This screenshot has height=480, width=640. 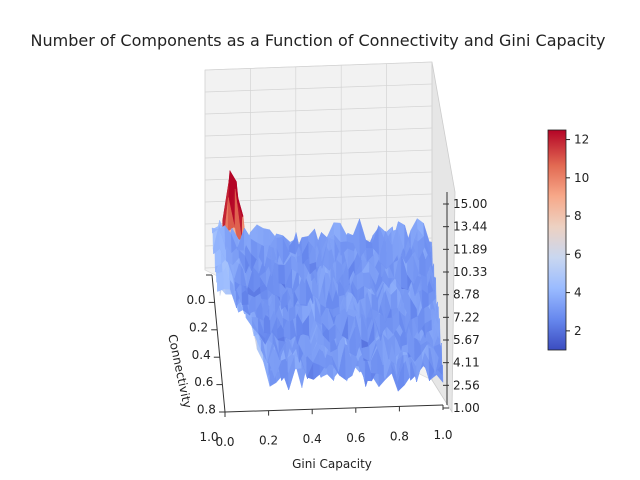 I want to click on z-tick-label: 1.00, so click(x=466, y=408).